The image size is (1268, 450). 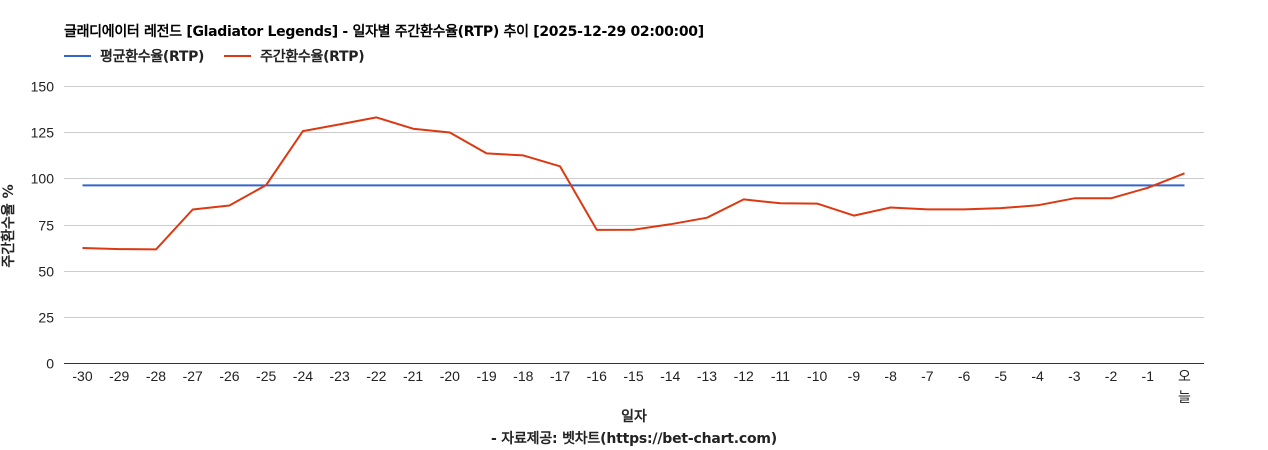 I want to click on x-tick-label: -10, so click(x=817, y=376).